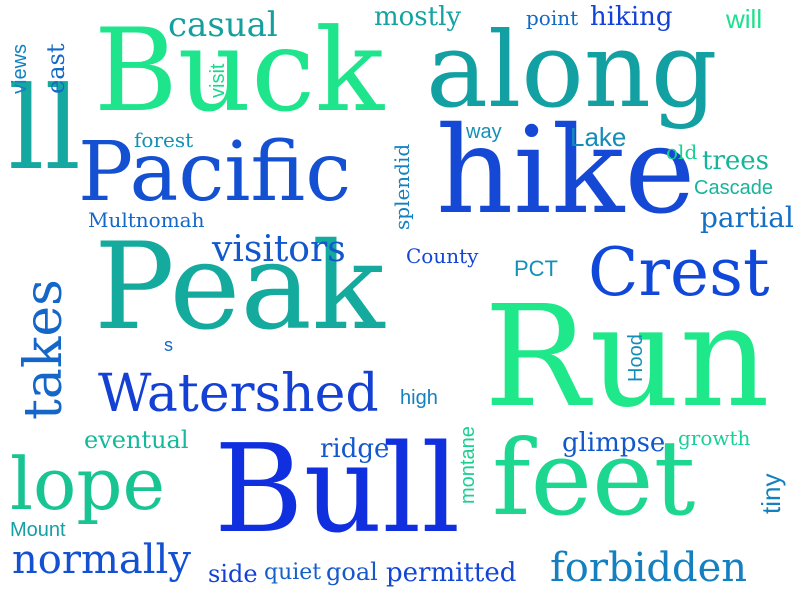  What do you see at coordinates (735, 161) in the screenshot?
I see `word-trees: trees` at bounding box center [735, 161].